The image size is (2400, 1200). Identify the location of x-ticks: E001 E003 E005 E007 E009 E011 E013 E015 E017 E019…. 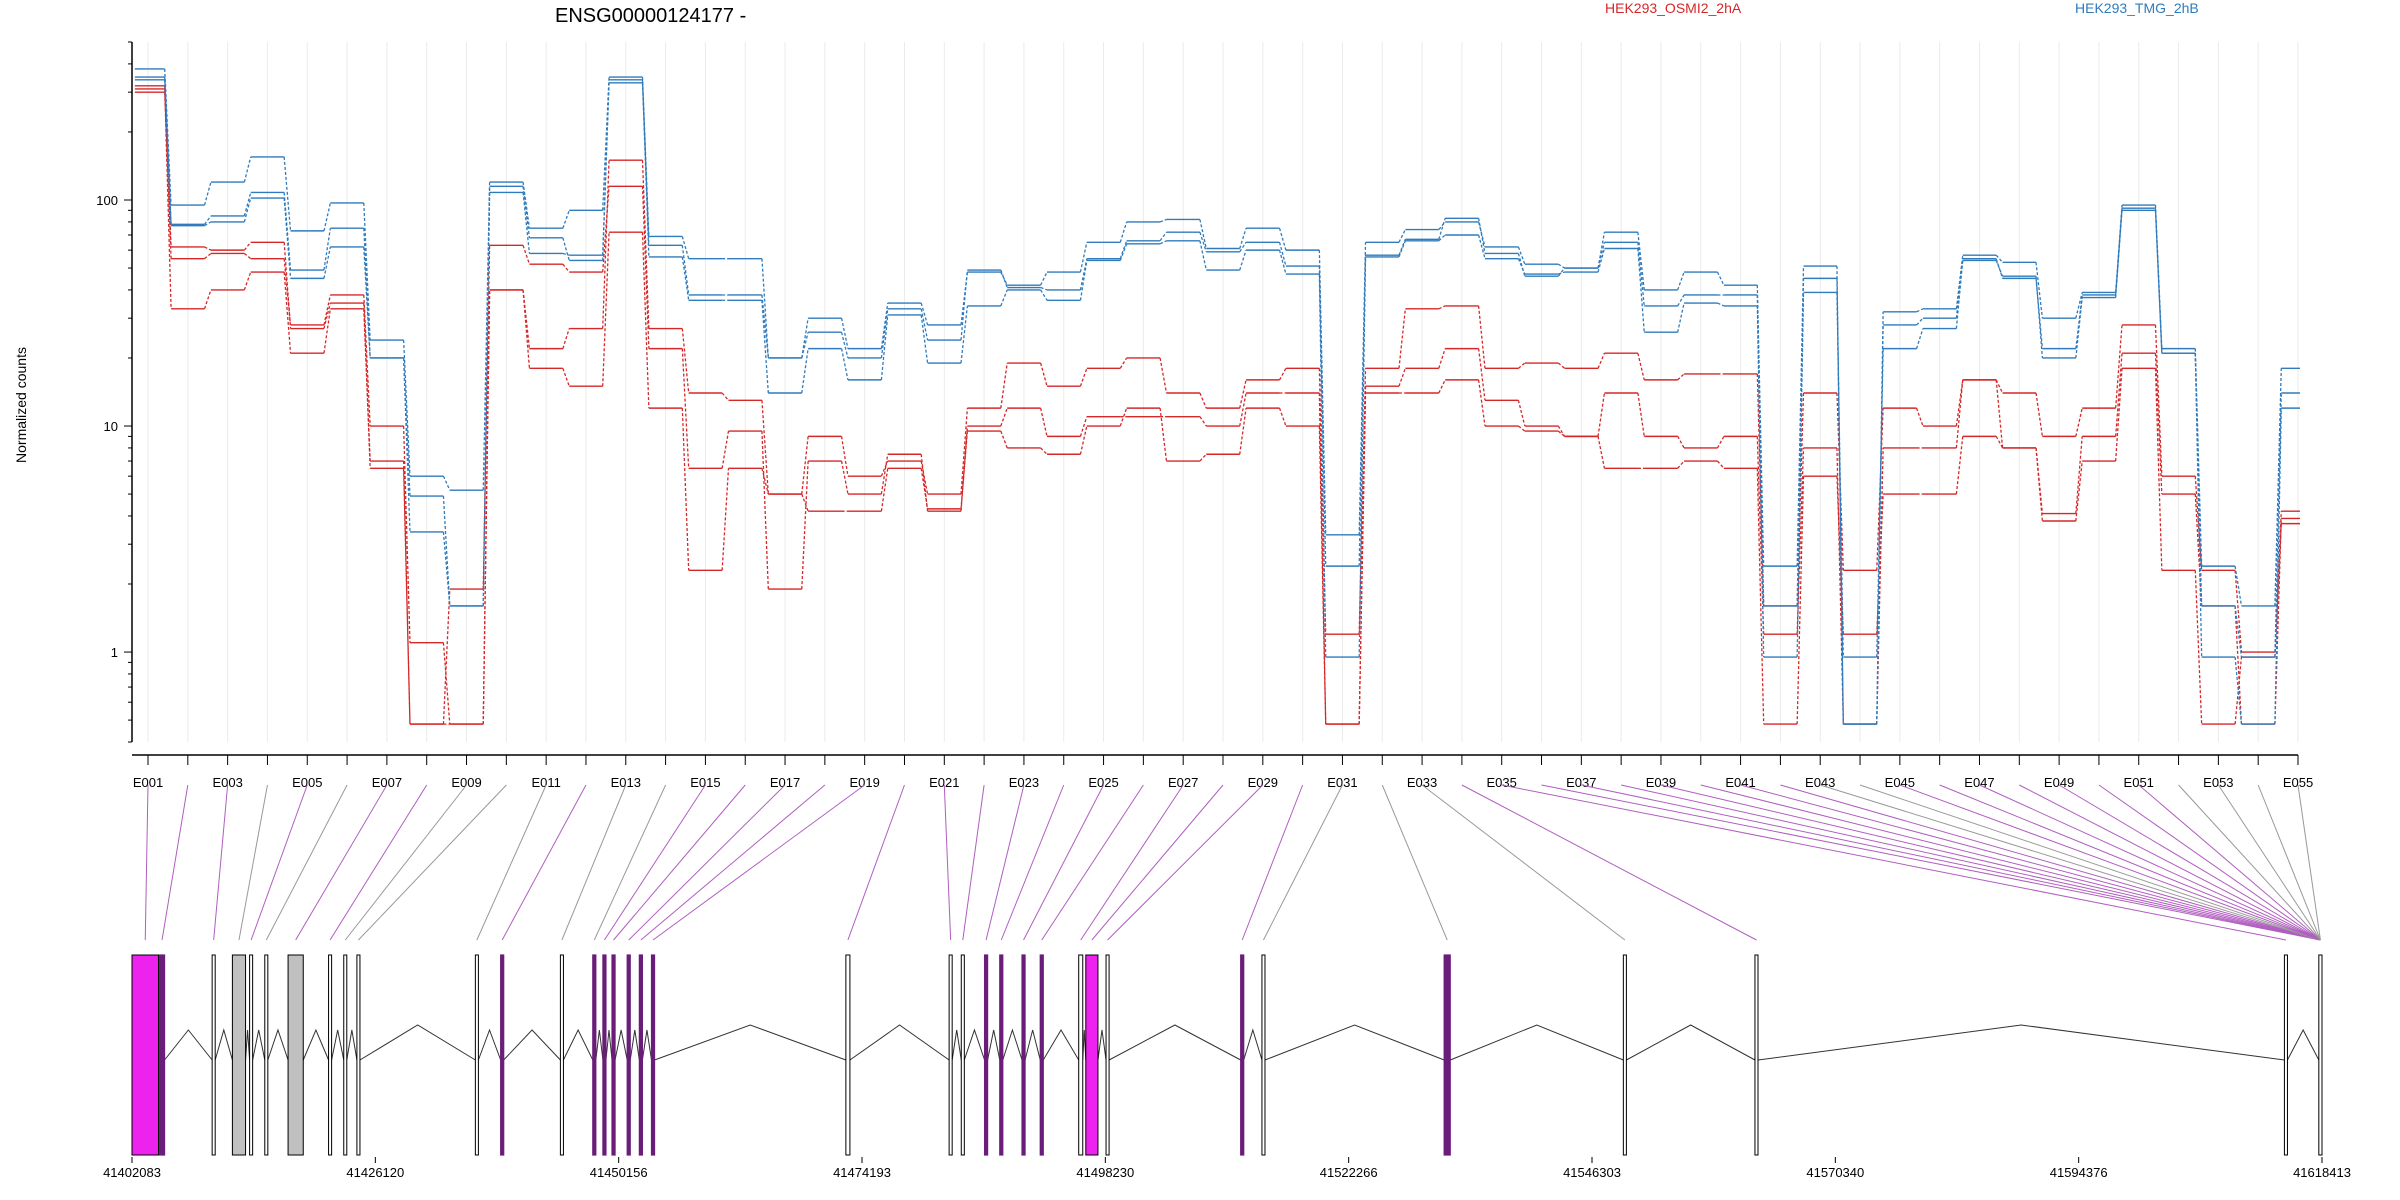
(1223, 772).